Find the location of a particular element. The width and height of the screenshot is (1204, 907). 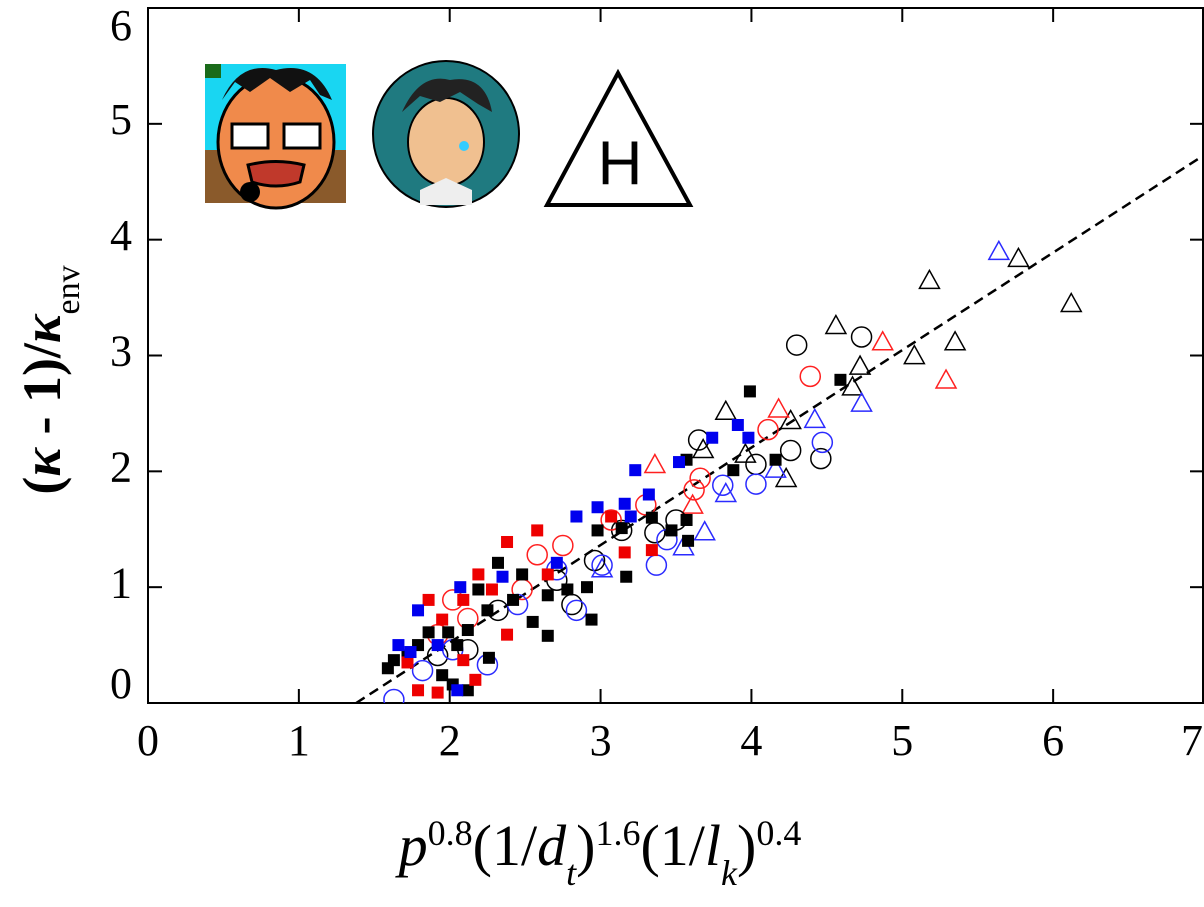

x-tick-label: 1 is located at coordinates (299, 740).